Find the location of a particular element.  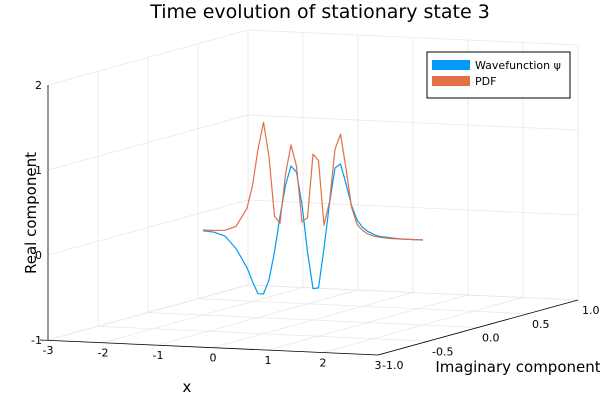

x-tick-label: -1 is located at coordinates (158, 355).